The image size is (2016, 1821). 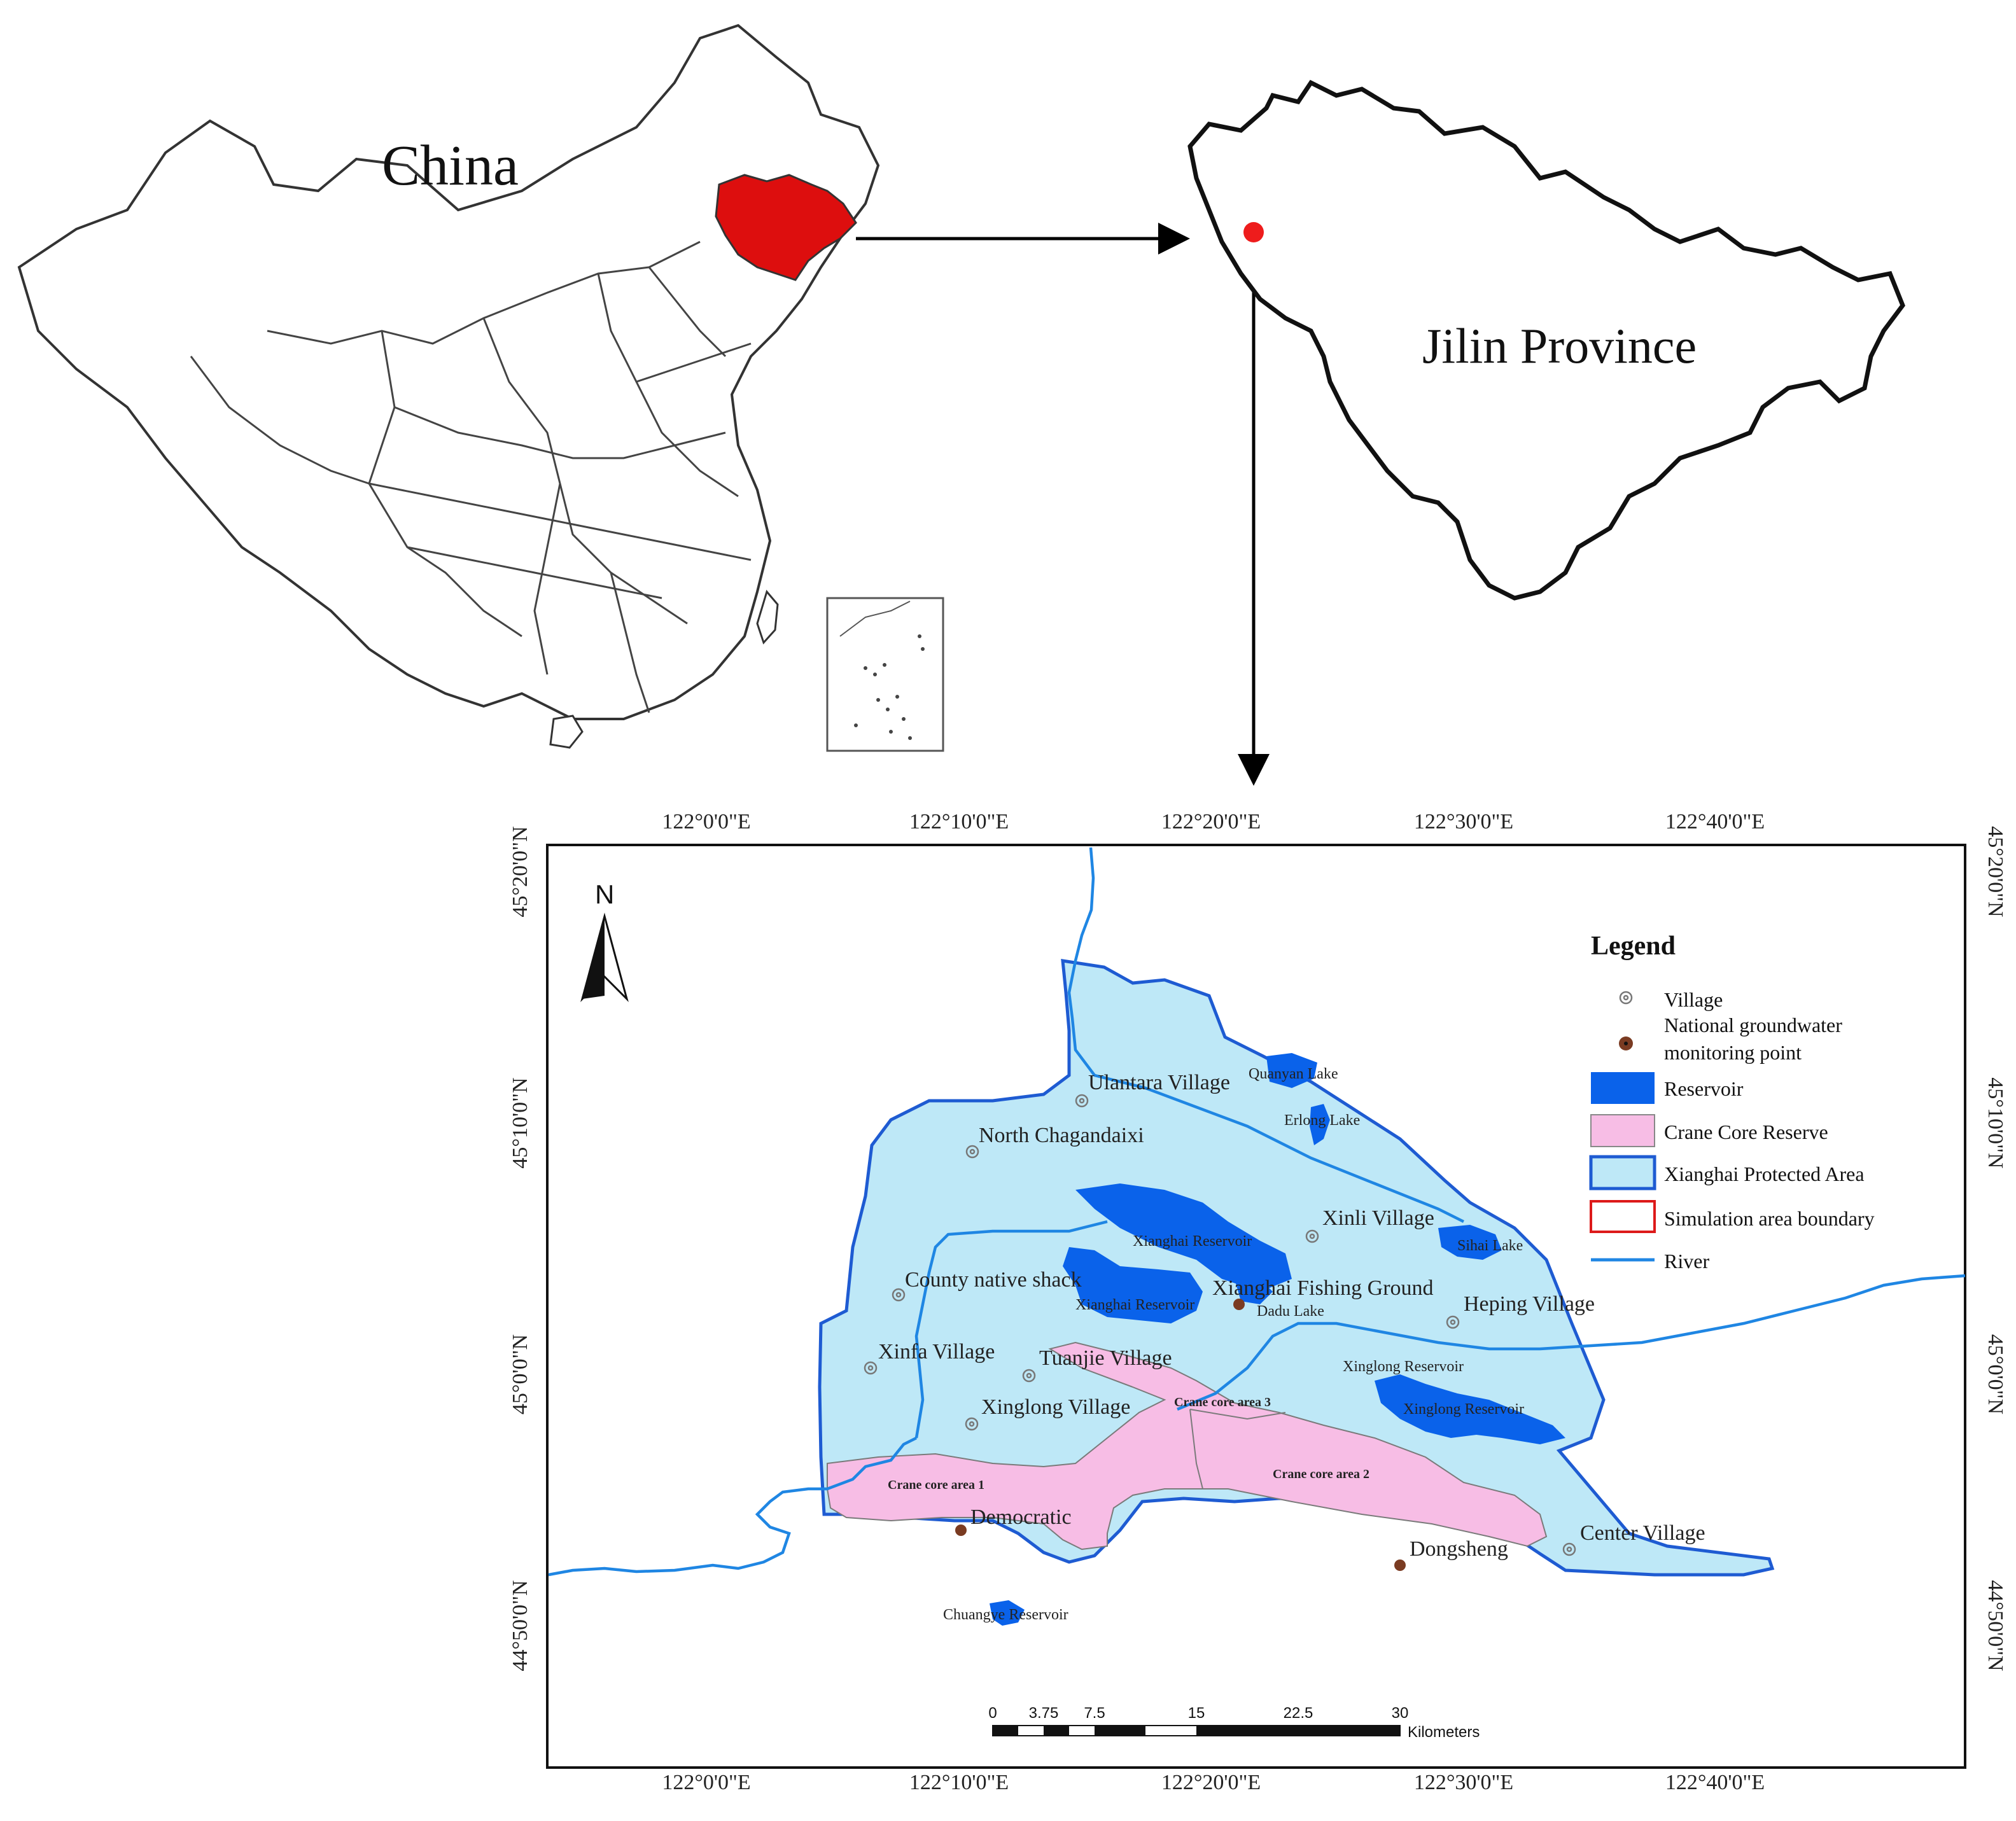 What do you see at coordinates (1769, 1218) in the screenshot?
I see `legend-label-simulation: Simulation area boundary` at bounding box center [1769, 1218].